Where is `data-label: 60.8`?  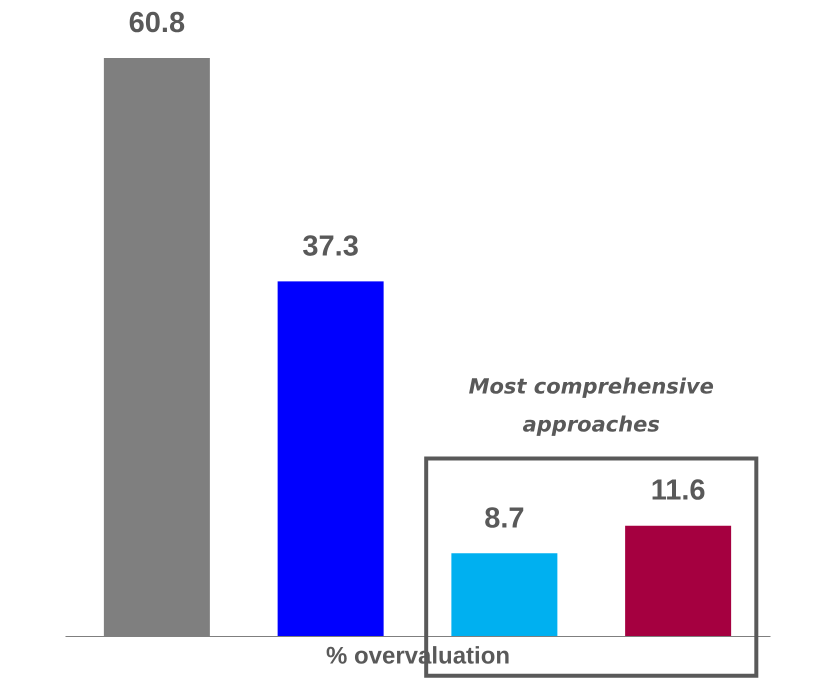
data-label: 60.8 is located at coordinates (157, 23).